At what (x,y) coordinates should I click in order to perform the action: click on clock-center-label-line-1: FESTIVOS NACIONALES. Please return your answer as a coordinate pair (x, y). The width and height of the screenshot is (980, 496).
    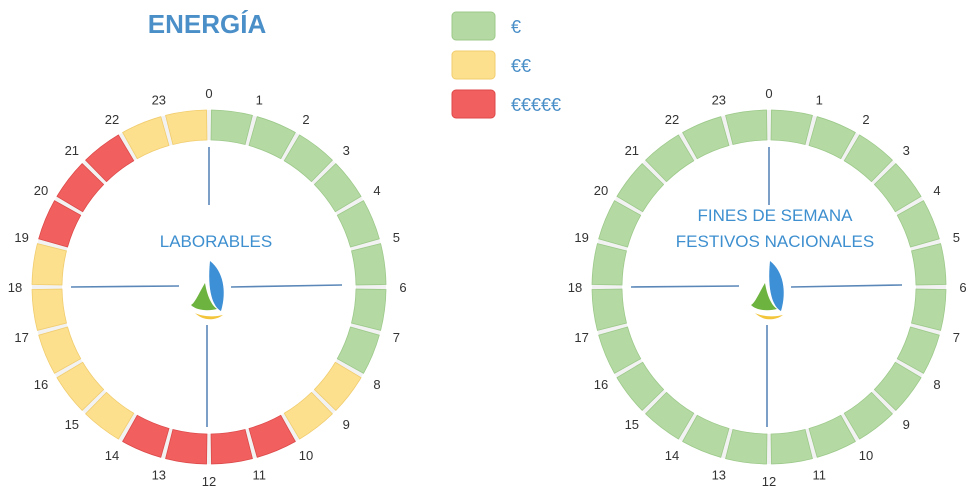
    Looking at the image, I should click on (775, 241).